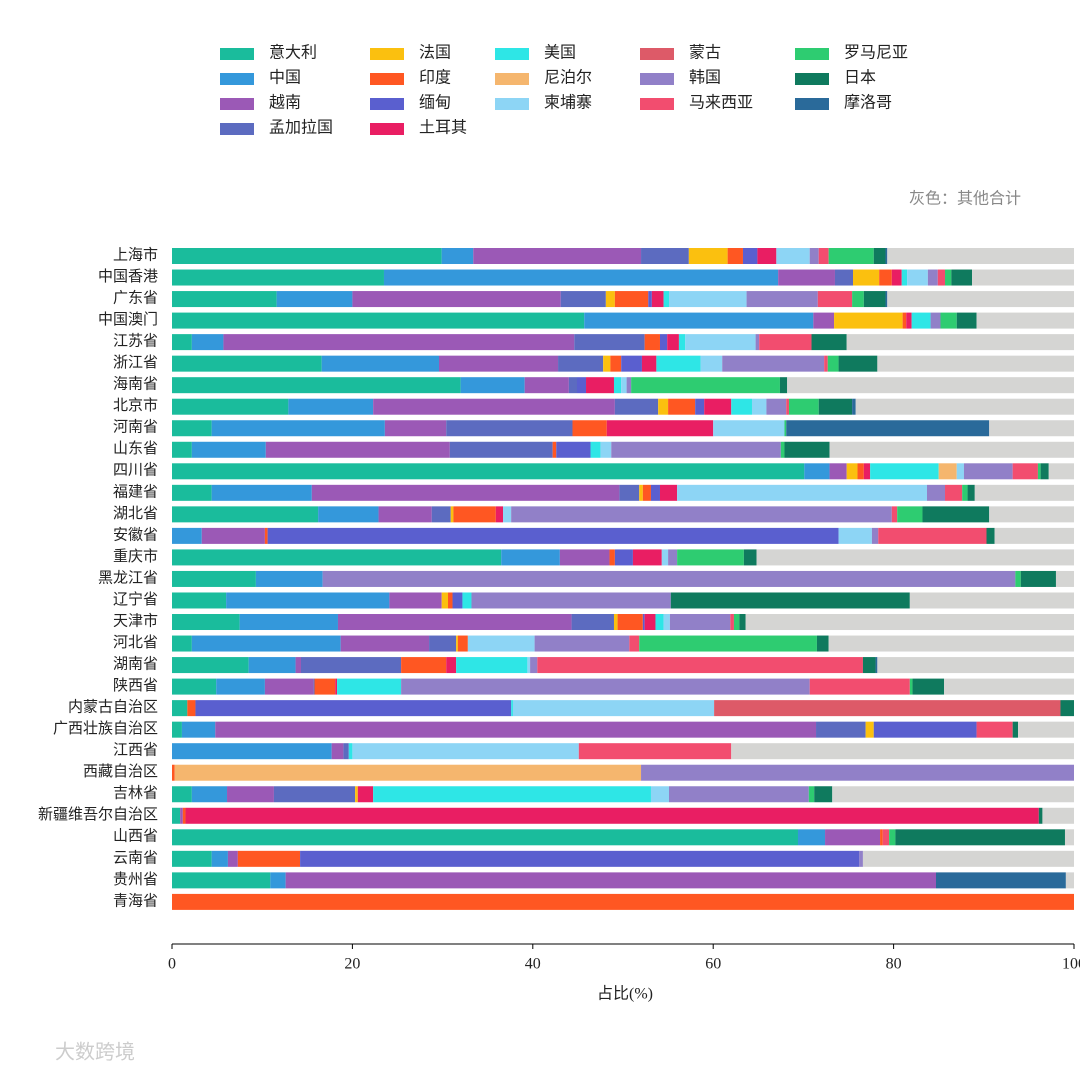 This screenshot has width=1080, height=1073. What do you see at coordinates (560, 53) in the screenshot?
I see `legend-label: 美国` at bounding box center [560, 53].